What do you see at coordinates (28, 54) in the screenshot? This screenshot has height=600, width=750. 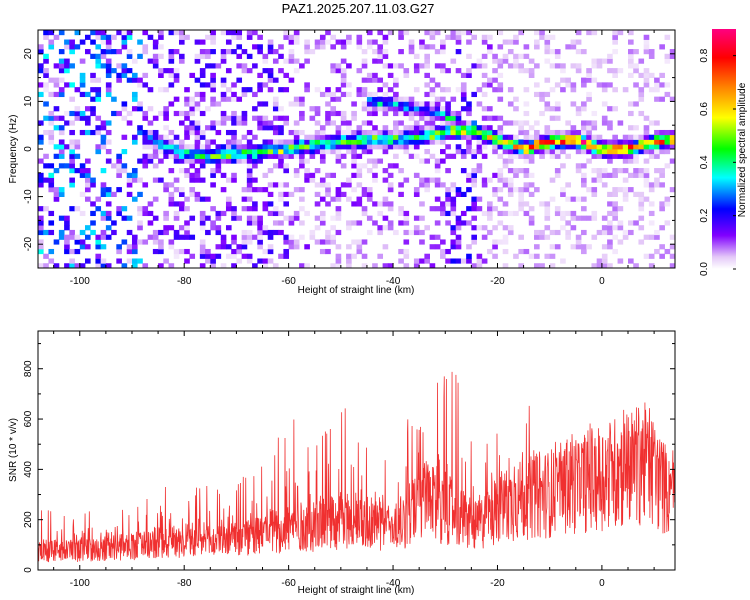 I see `spectrogram-y-tick-label: 20` at bounding box center [28, 54].